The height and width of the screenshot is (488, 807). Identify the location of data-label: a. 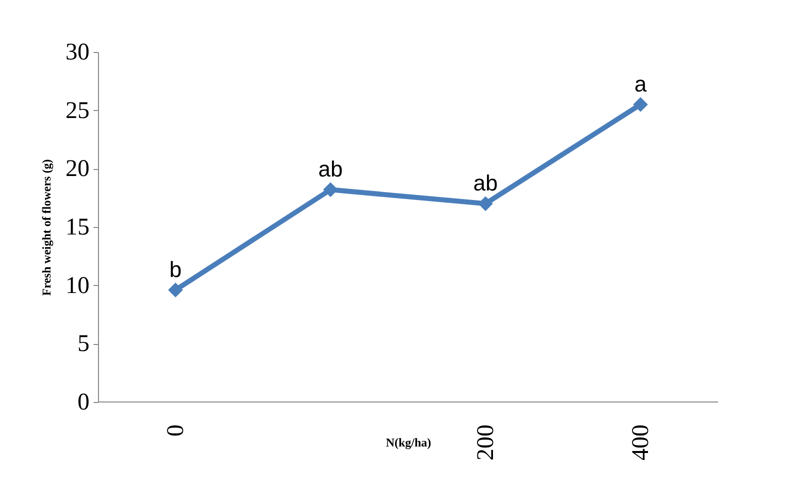
(641, 84).